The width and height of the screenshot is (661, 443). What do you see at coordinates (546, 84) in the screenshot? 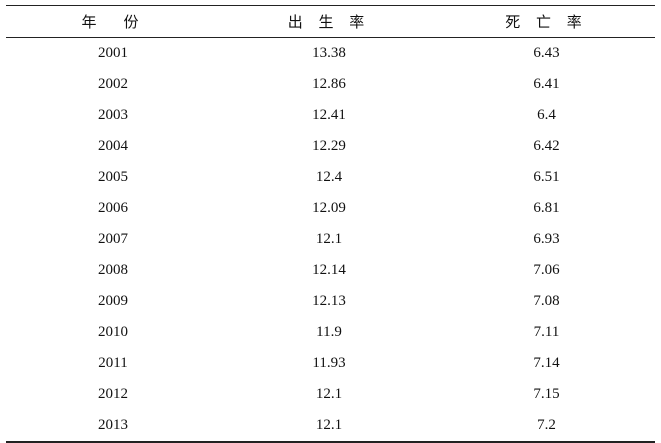
I see `table-cell: 6.41` at bounding box center [546, 84].